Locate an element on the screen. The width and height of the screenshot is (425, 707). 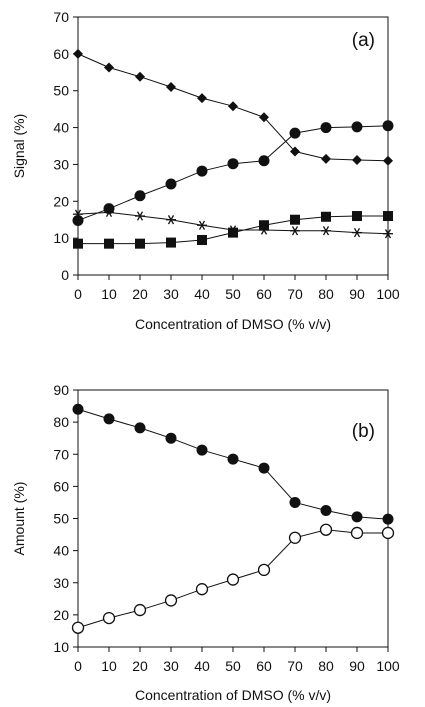
y-axis-label: Signal (%) is located at coordinates (19, 146).